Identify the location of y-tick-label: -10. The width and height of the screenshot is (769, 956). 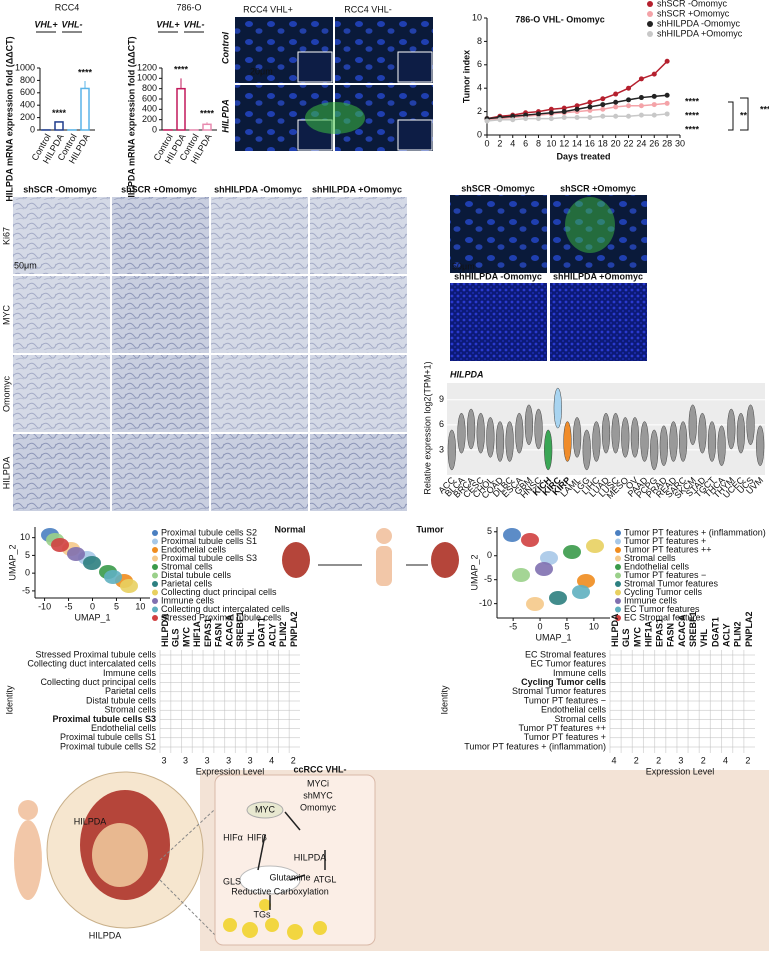
(485, 603).